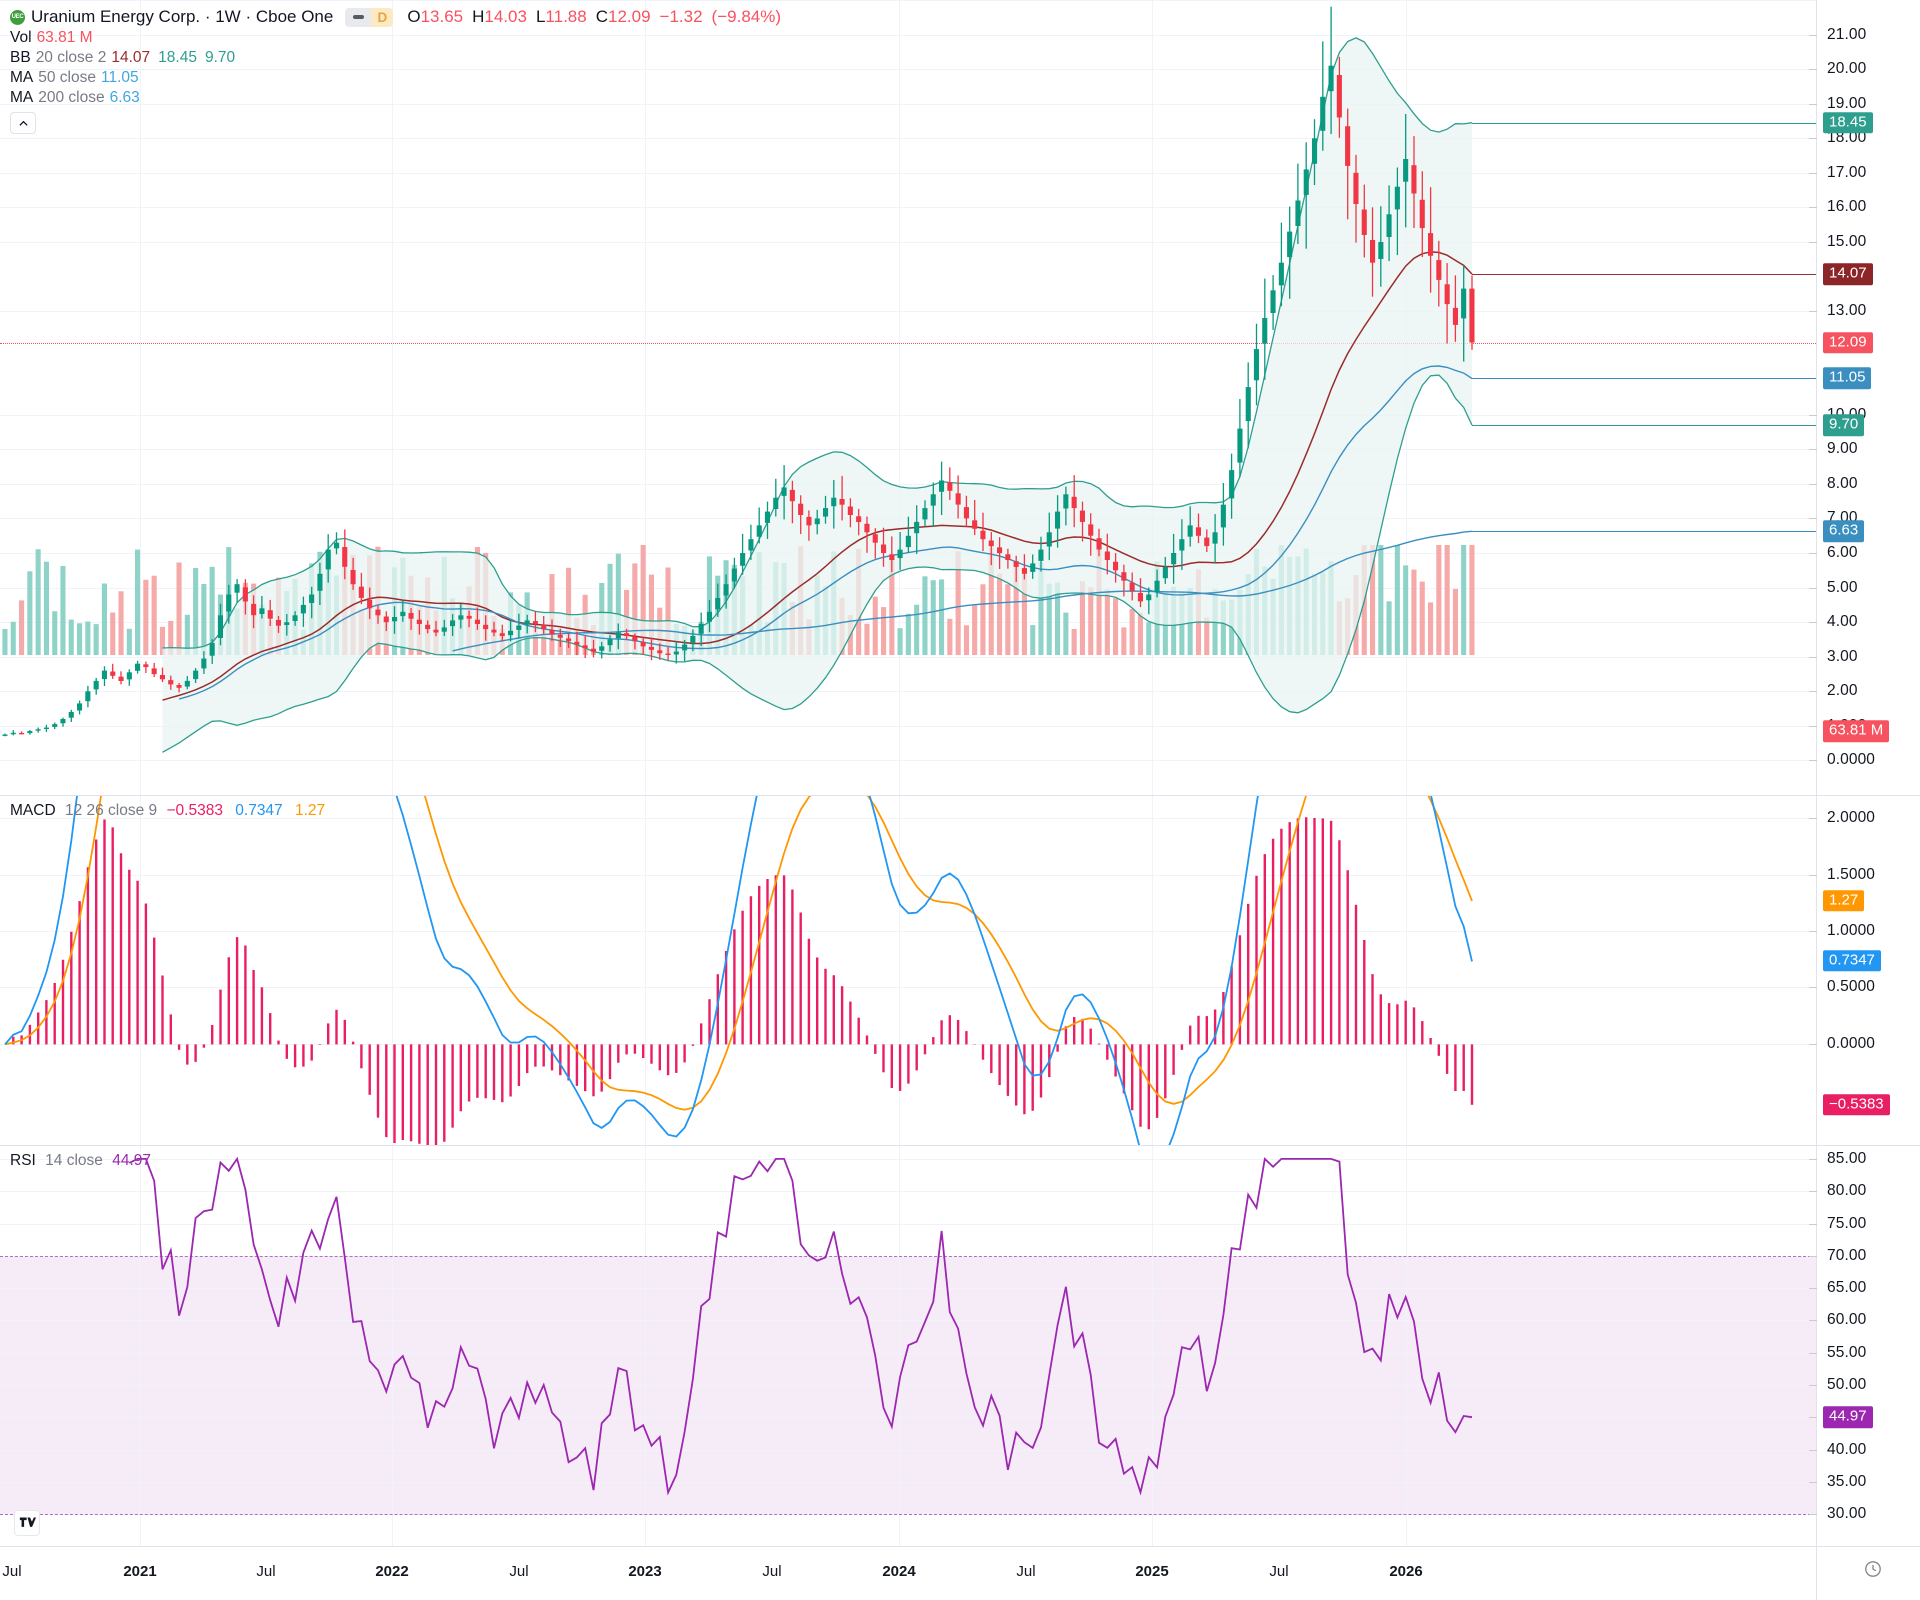  I want to click on ma50-line, so click(825, 532).